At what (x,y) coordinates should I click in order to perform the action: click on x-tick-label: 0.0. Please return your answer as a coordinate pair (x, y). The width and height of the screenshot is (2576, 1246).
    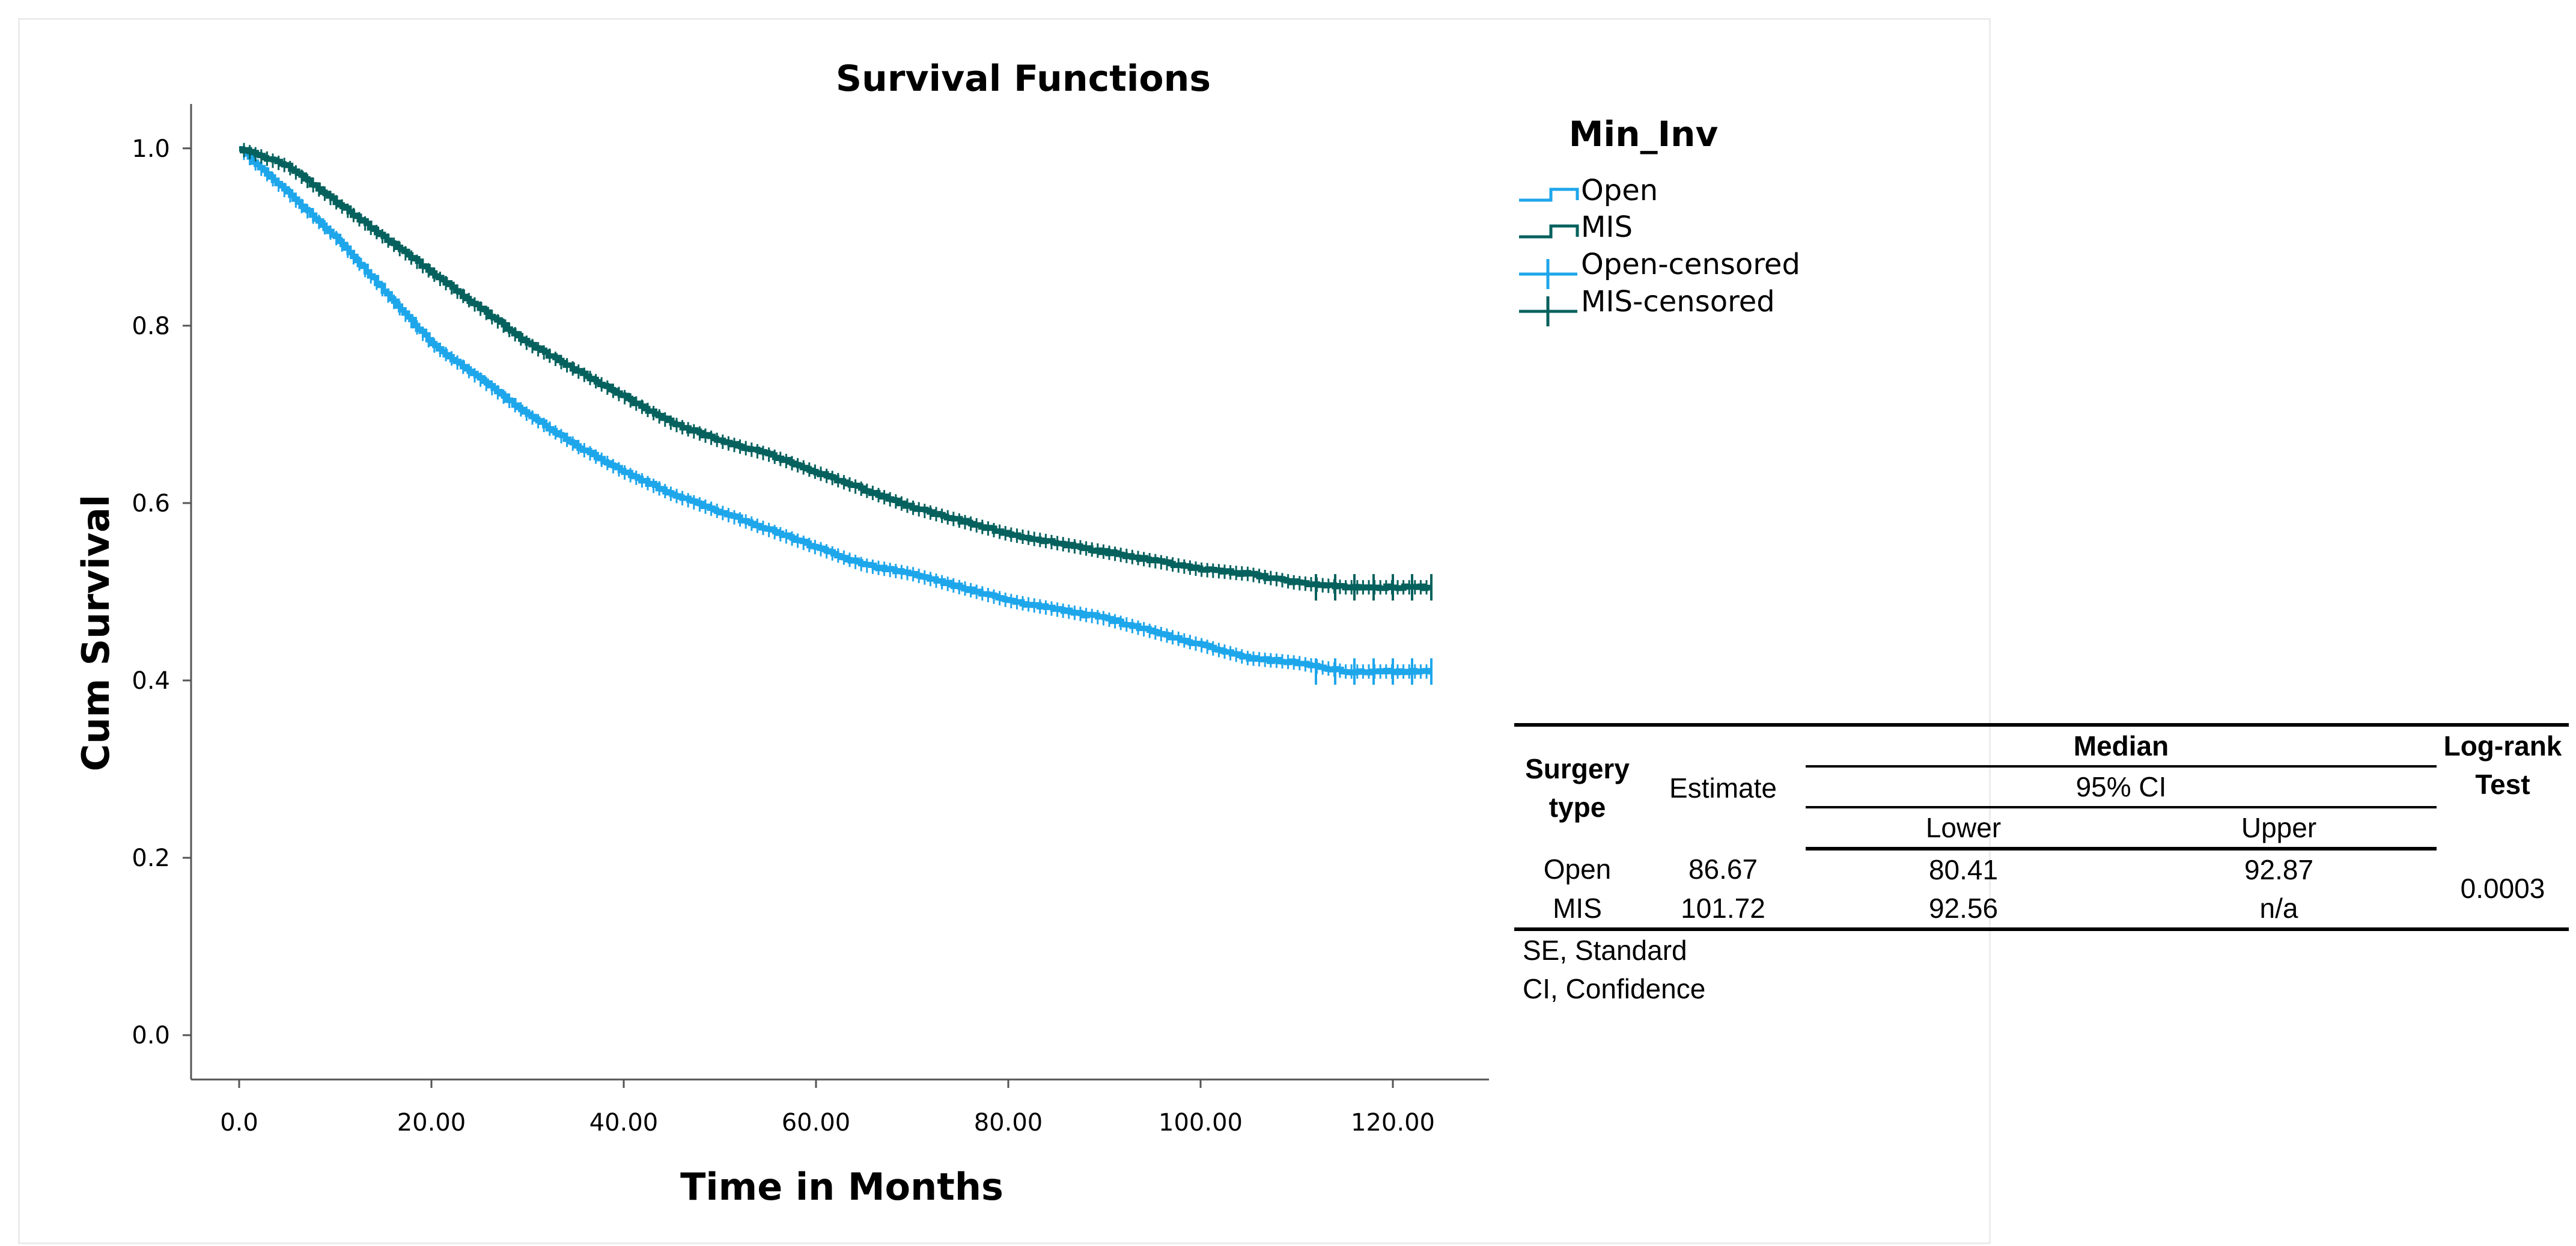
    Looking at the image, I should click on (239, 1123).